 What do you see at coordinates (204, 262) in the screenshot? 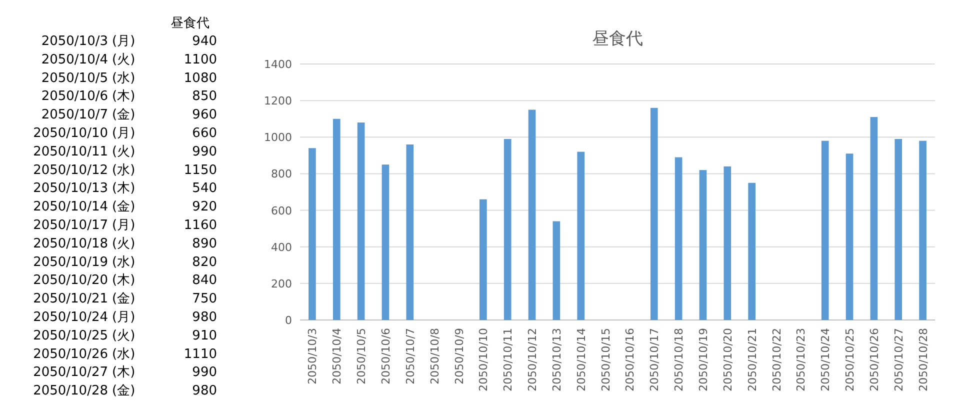
I see `data-label: 820` at bounding box center [204, 262].